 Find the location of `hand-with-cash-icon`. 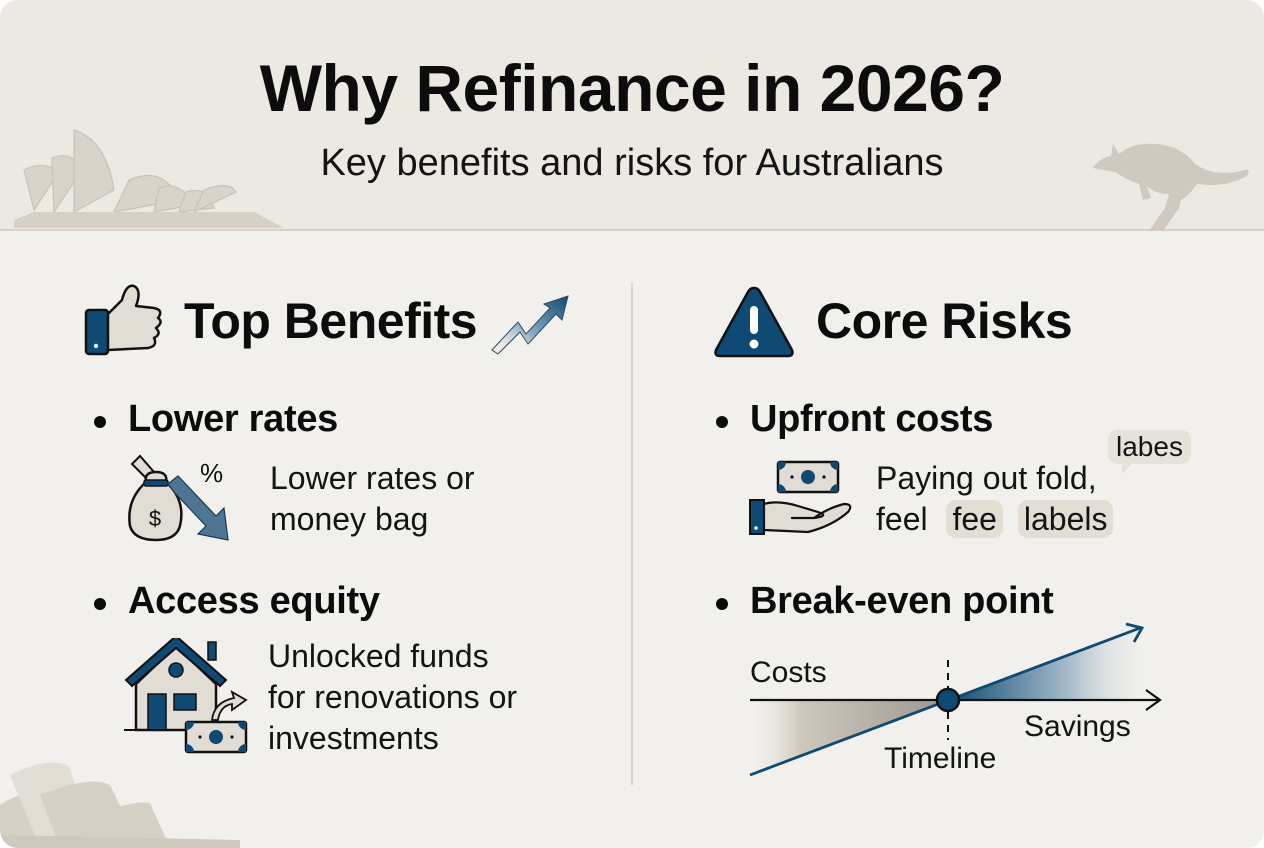

hand-with-cash-icon is located at coordinates (800, 497).